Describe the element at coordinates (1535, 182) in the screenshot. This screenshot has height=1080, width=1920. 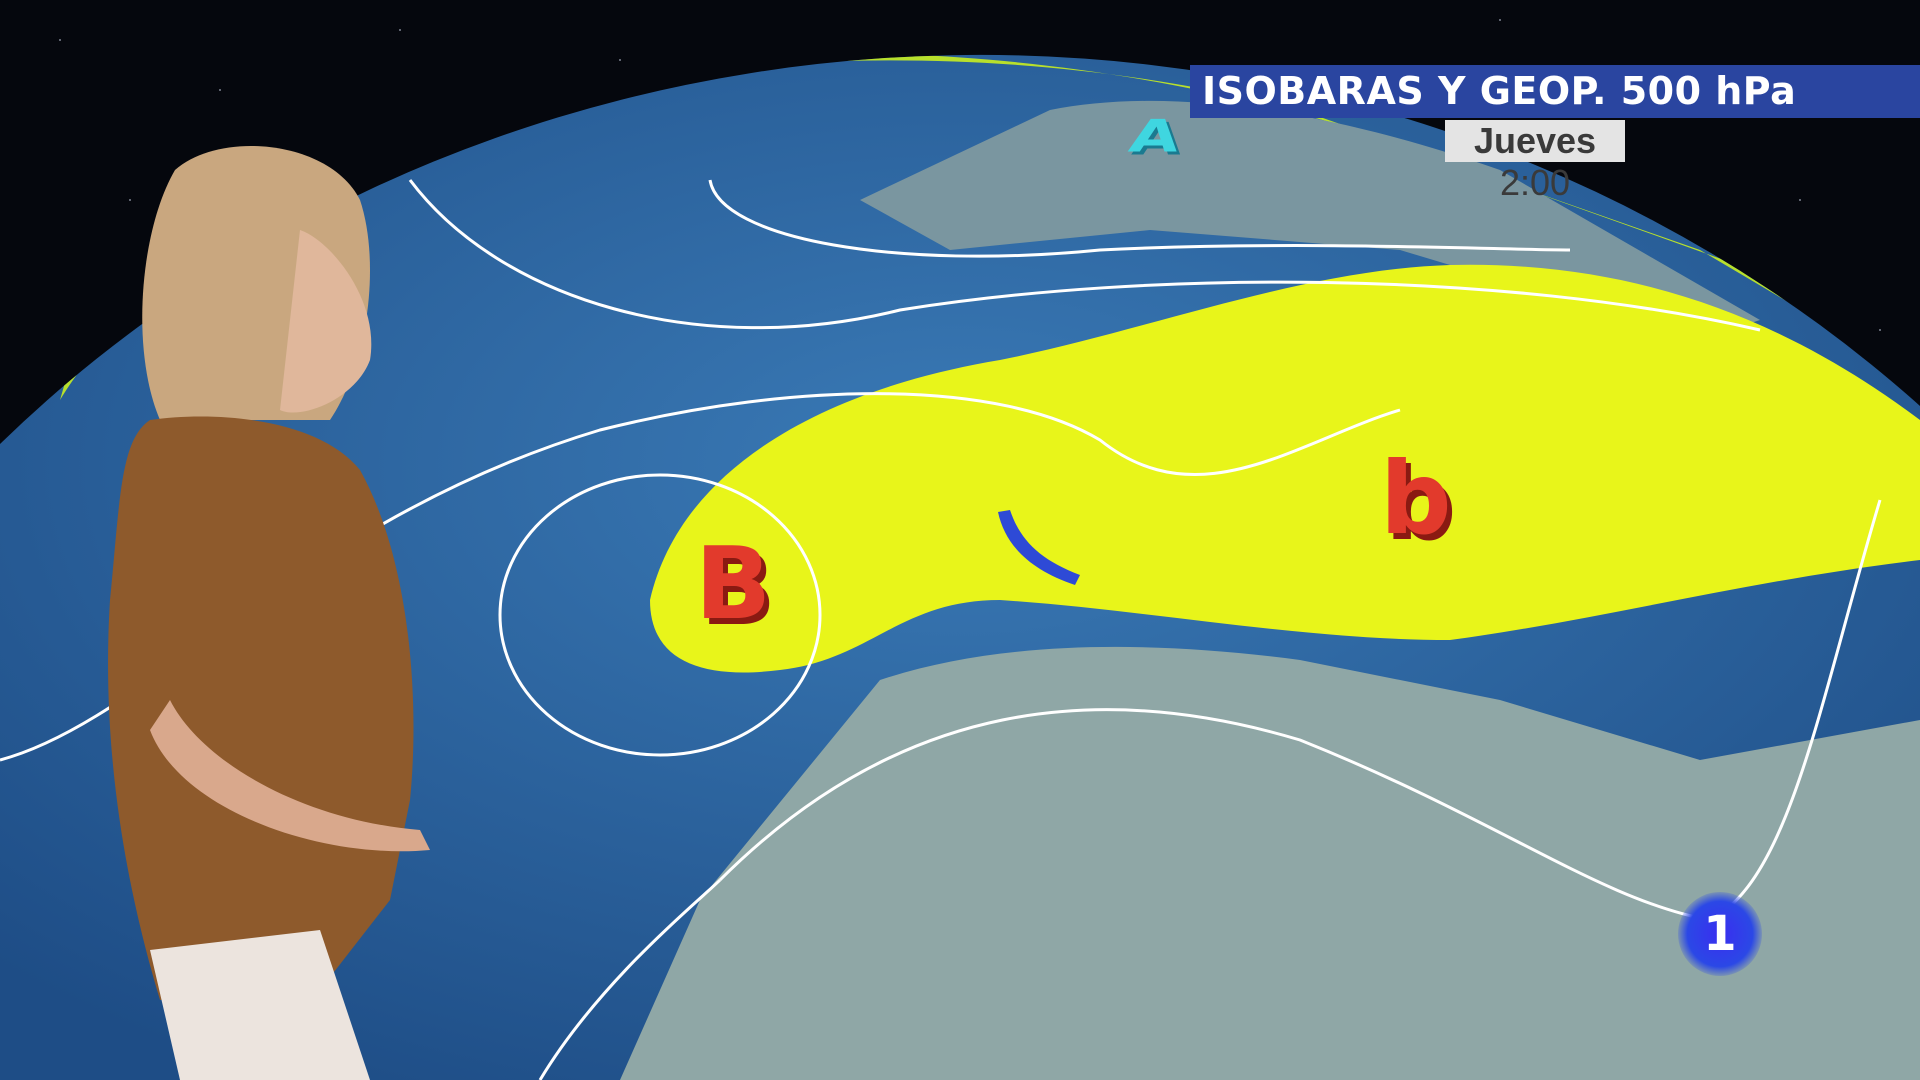
I see `forecast-hour: 2:00` at that location.